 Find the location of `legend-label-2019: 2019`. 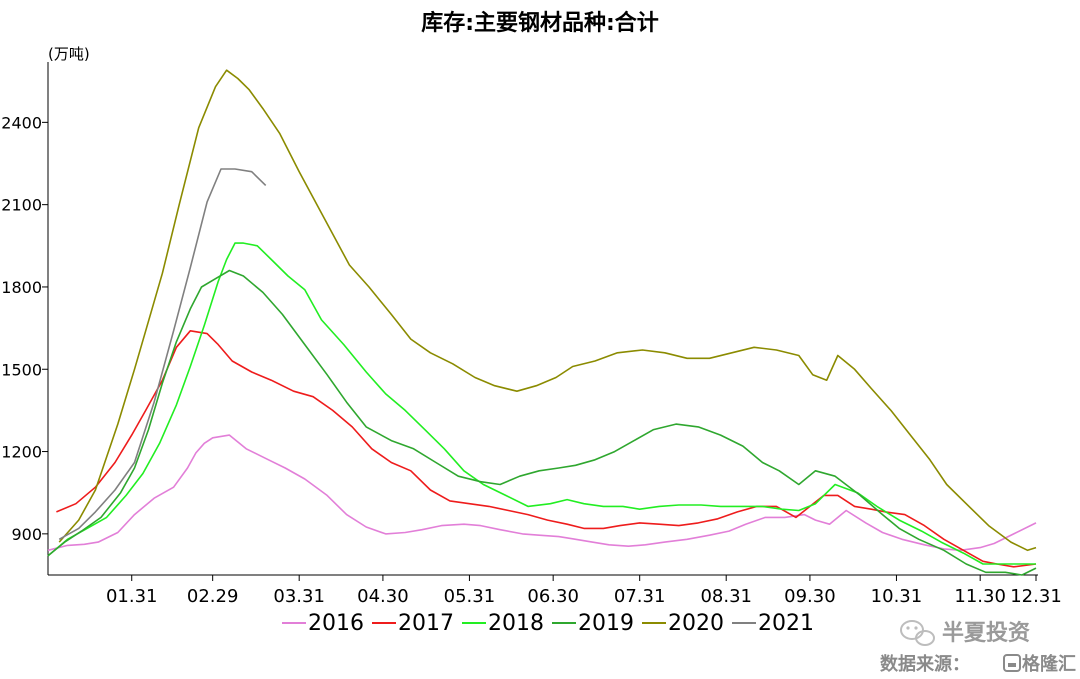

legend-label-2019: 2019 is located at coordinates (606, 623).